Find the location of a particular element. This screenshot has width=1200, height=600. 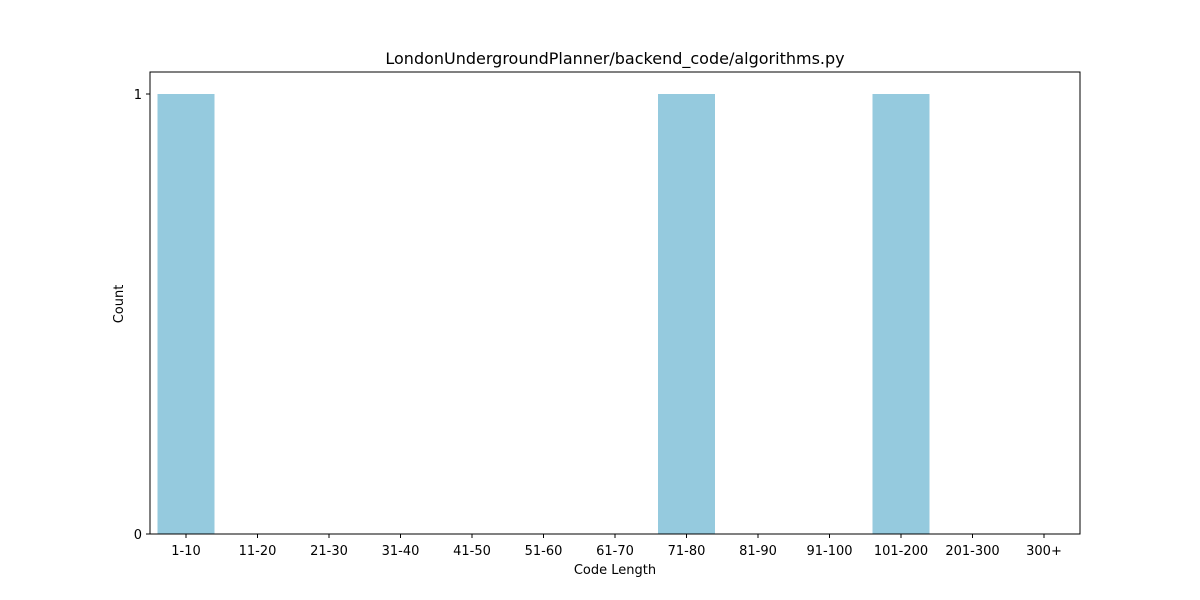

x-tick-label: 300+ is located at coordinates (1044, 551).